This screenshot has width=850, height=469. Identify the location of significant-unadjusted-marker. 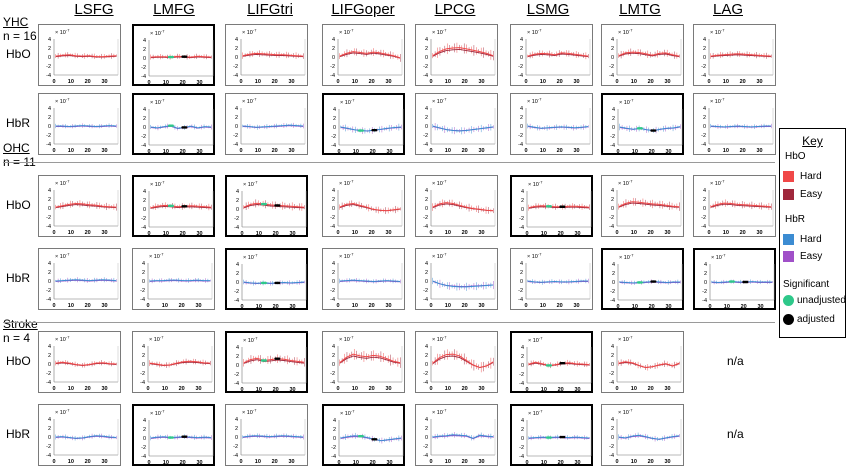
(263, 360).